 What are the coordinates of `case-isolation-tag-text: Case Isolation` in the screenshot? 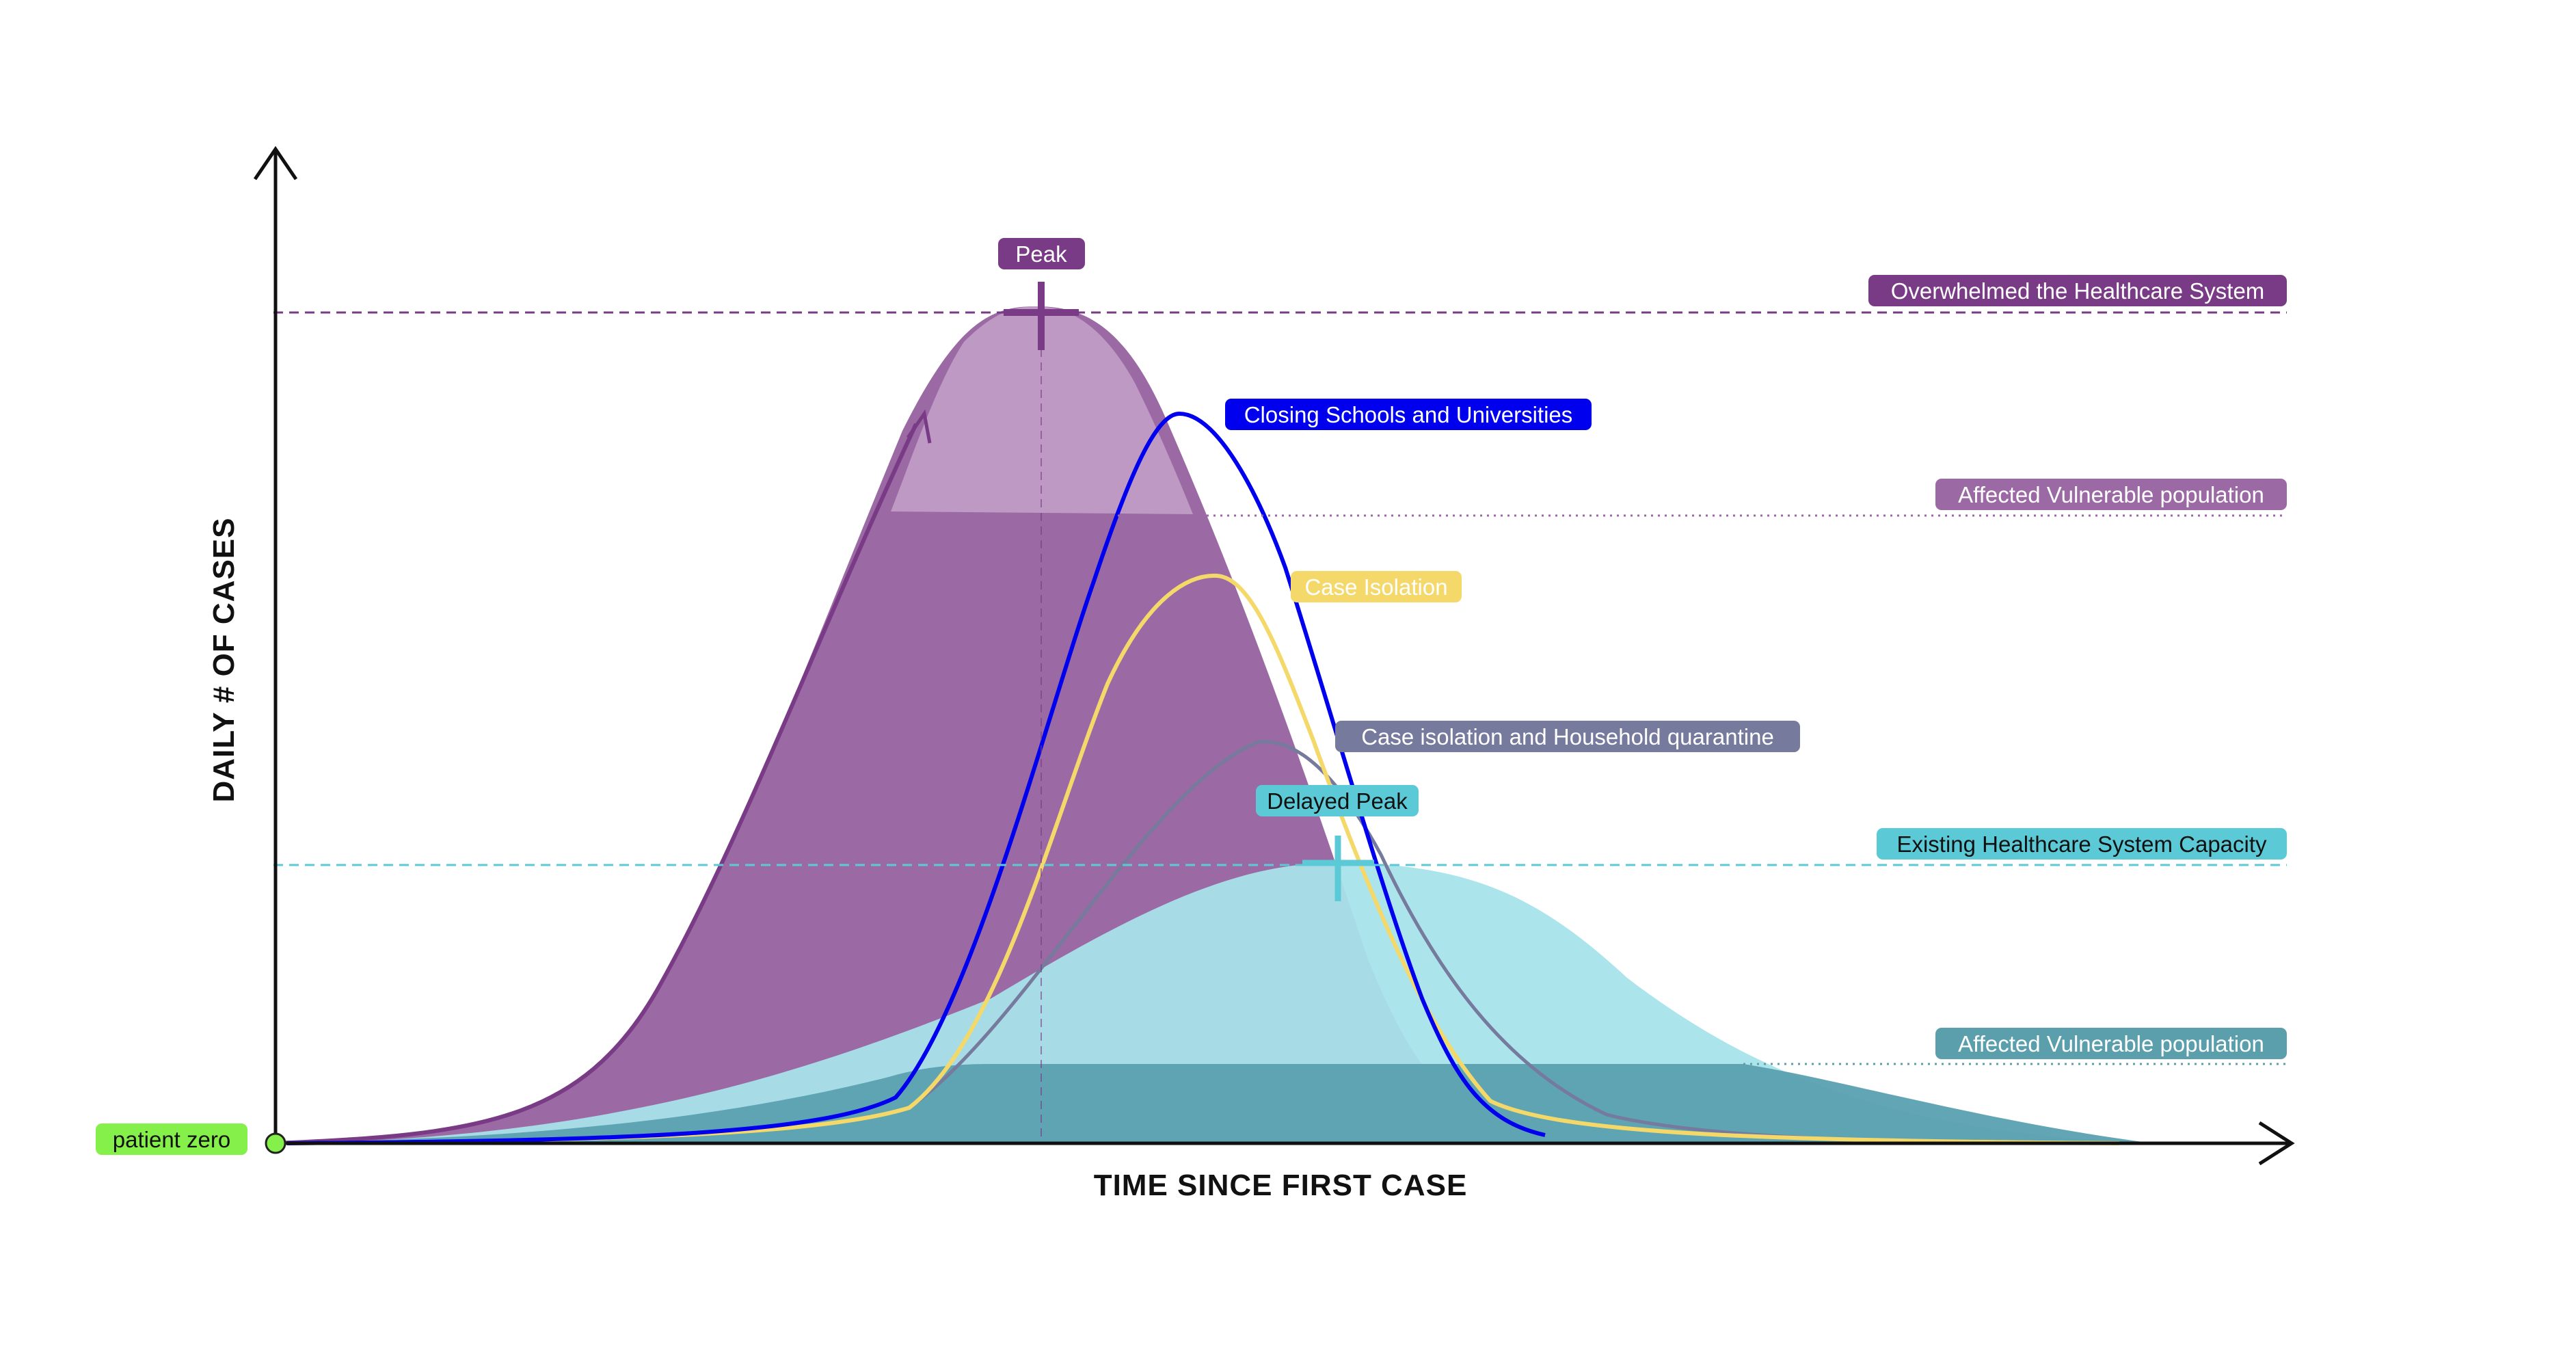 It's located at (1375, 587).